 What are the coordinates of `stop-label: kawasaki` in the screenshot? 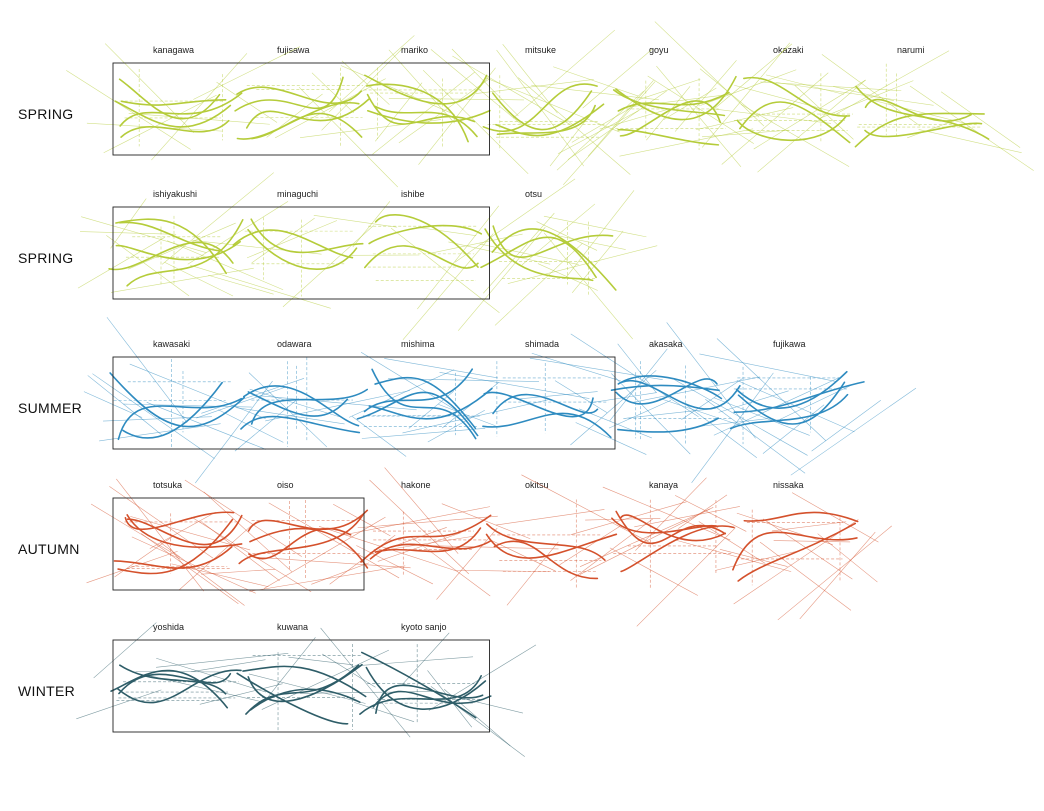 It's located at (171, 344).